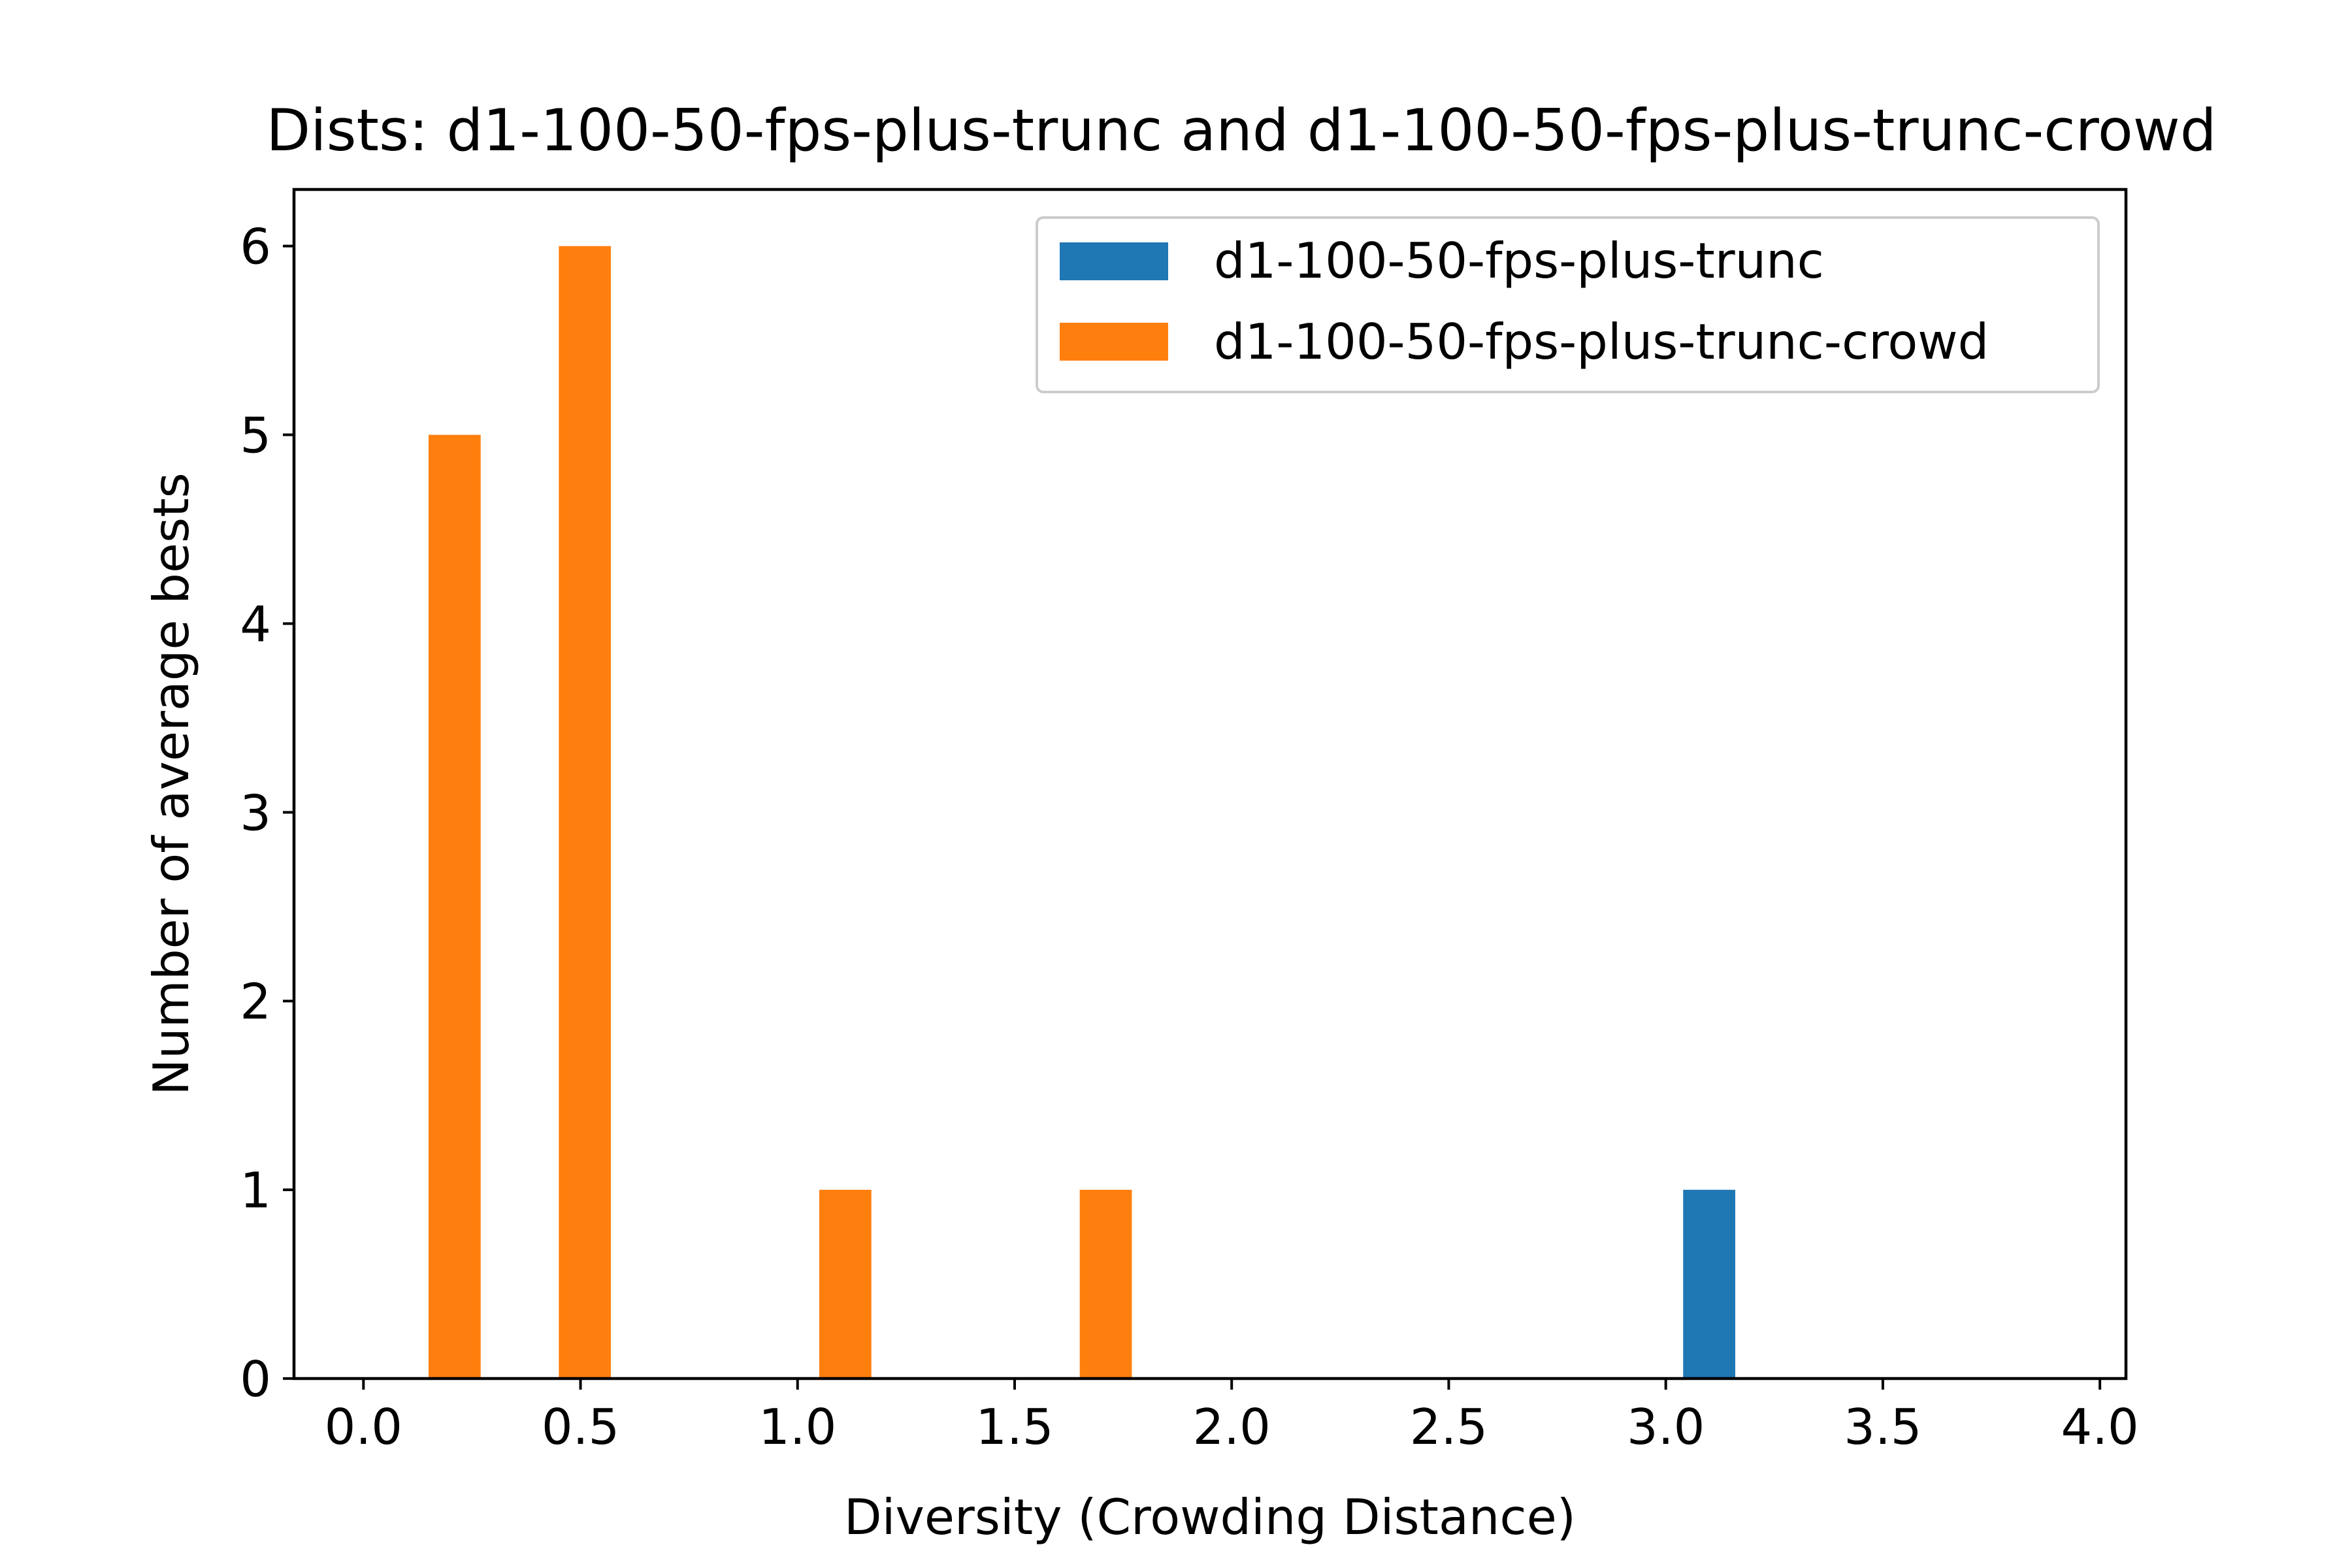  What do you see at coordinates (255, 1001) in the screenshot?
I see `y-tick-label: 2` at bounding box center [255, 1001].